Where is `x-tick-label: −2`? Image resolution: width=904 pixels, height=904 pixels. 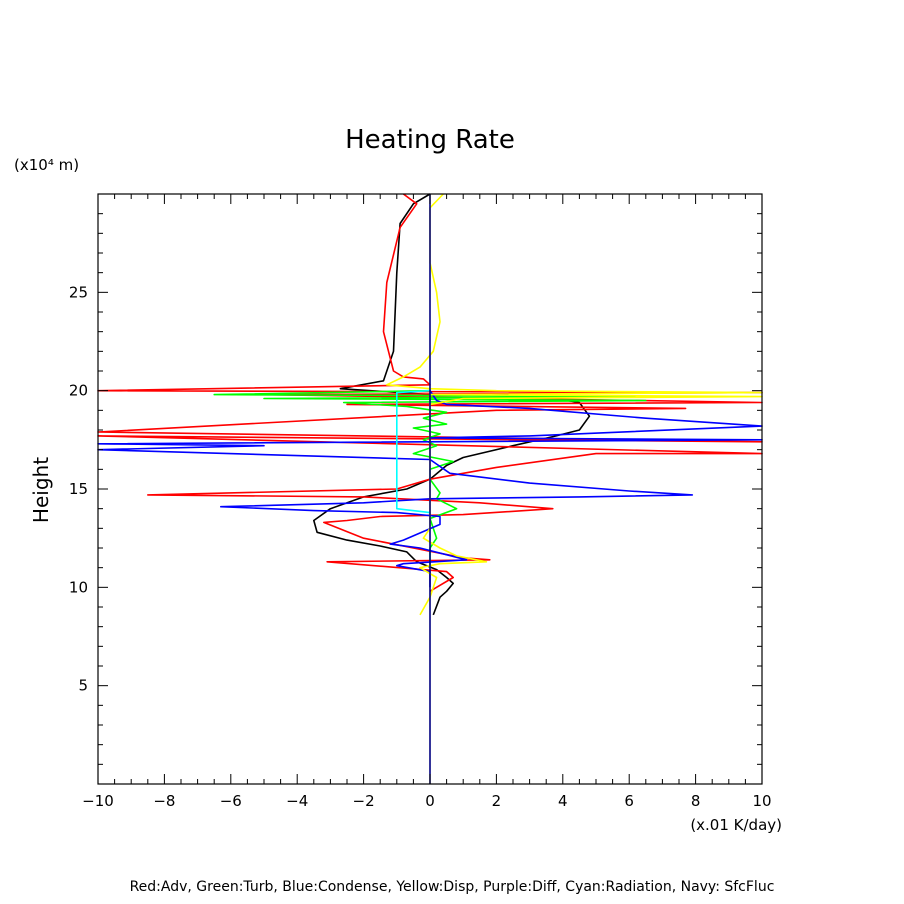
x-tick-label: −2 is located at coordinates (364, 801).